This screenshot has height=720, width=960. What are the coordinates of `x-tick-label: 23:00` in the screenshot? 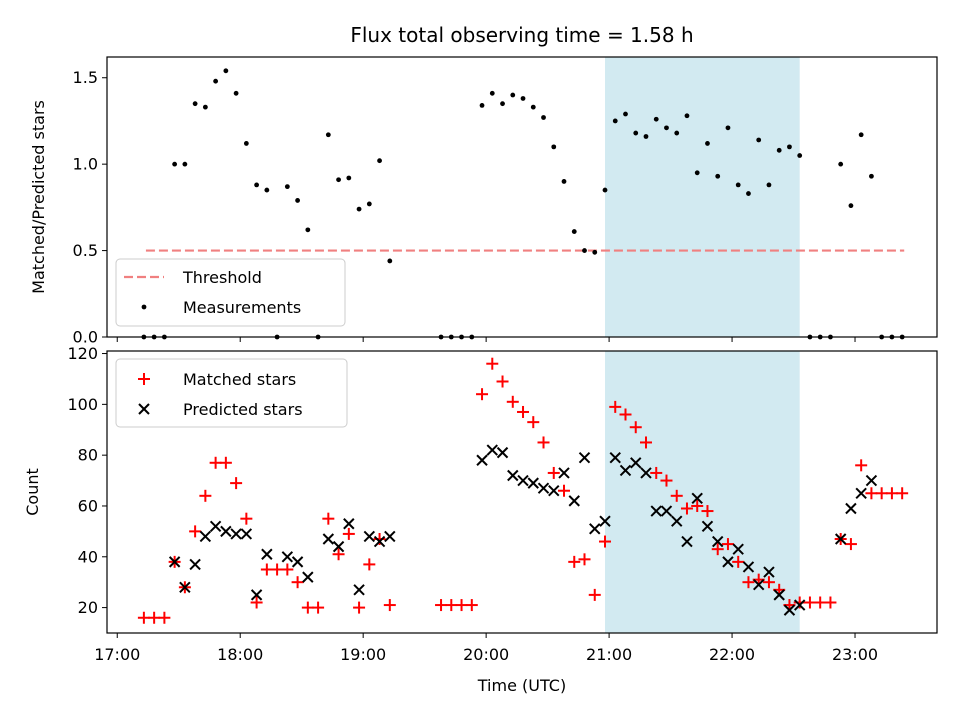 It's located at (855, 654).